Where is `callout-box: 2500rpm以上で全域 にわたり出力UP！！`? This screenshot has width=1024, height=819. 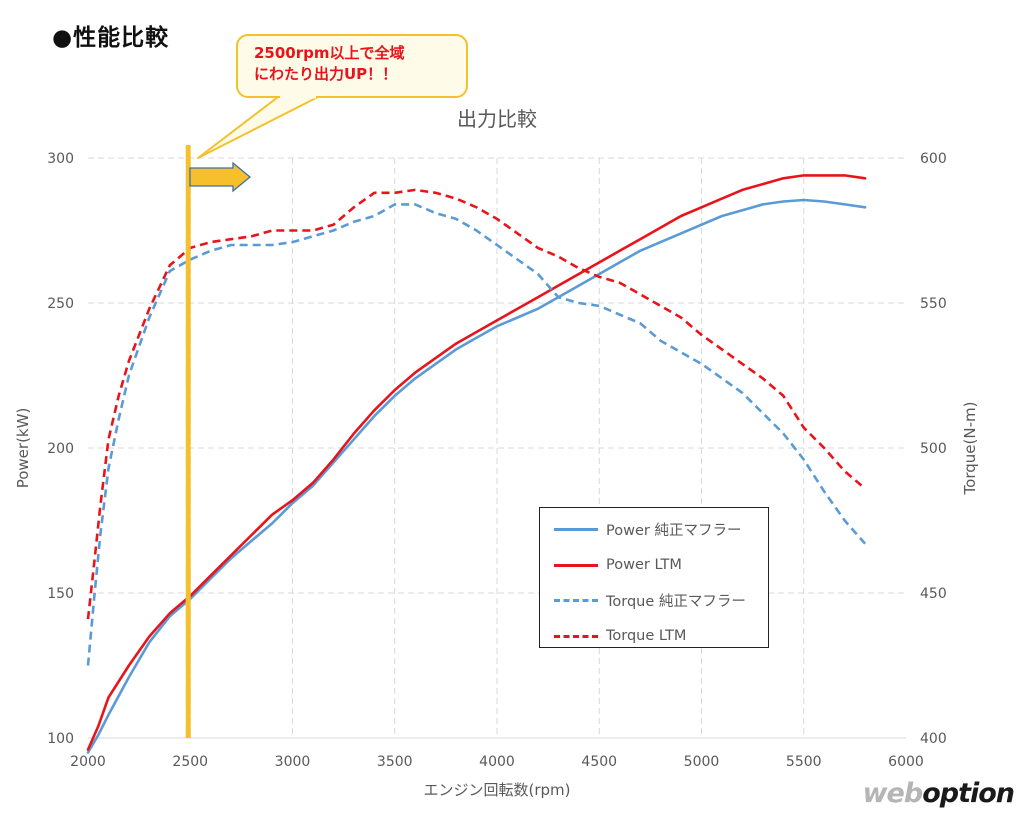
callout-box: 2500rpm以上で全域 にわたり出力UP！！ is located at coordinates (352, 66).